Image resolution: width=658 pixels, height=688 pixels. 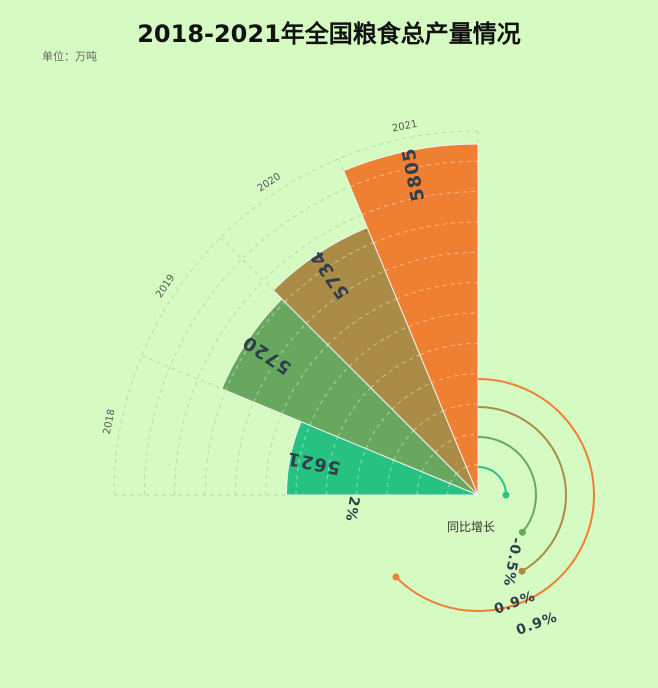 I want to click on growth-dot-2021, so click(x=396, y=577).